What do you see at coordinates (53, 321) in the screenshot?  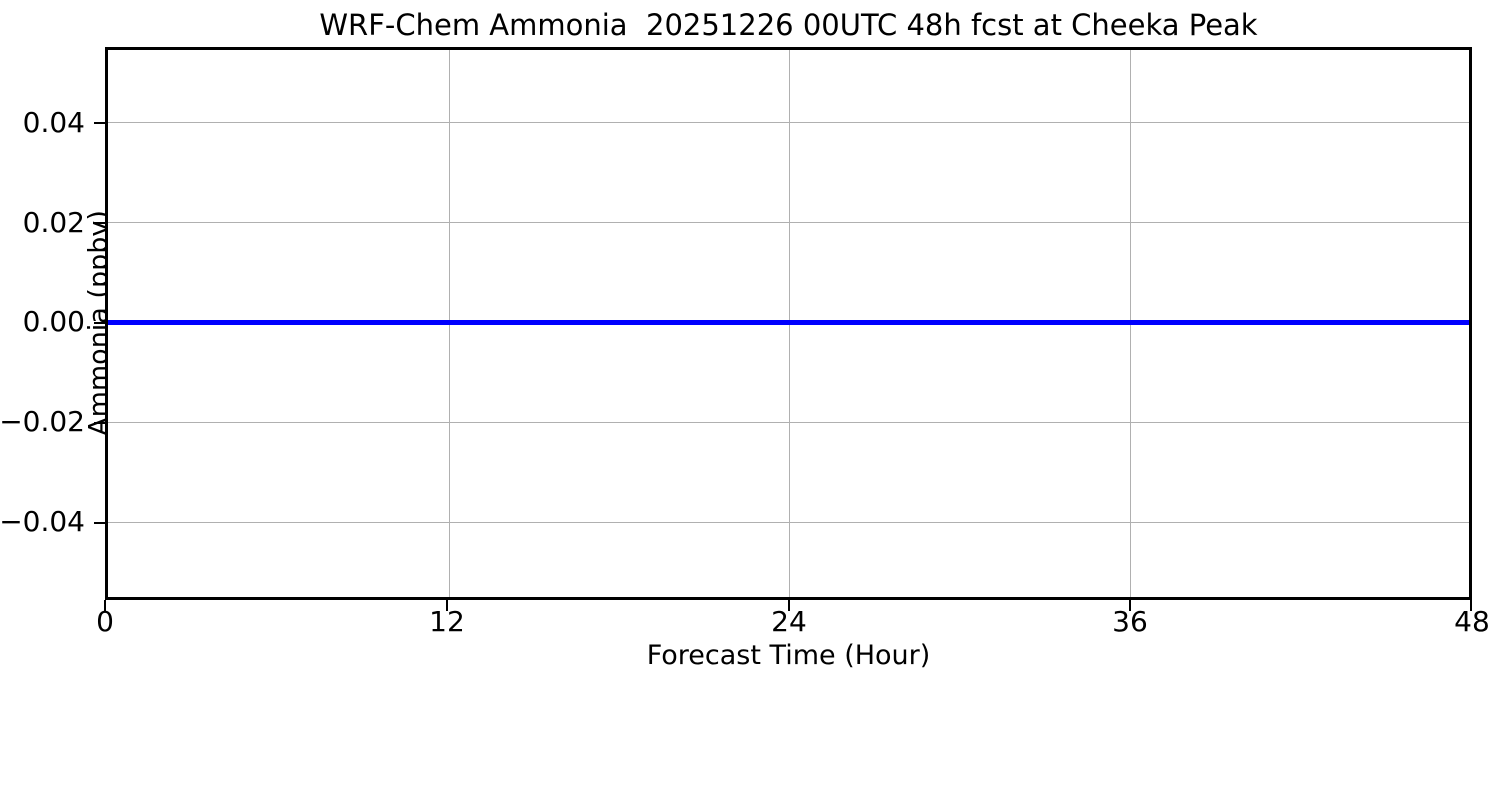 I see `y-tick-label-2: 0.00` at bounding box center [53, 321].